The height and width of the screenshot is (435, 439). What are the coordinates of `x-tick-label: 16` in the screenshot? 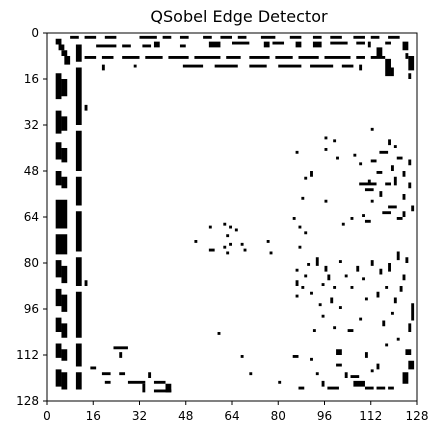 It's located at (93, 416).